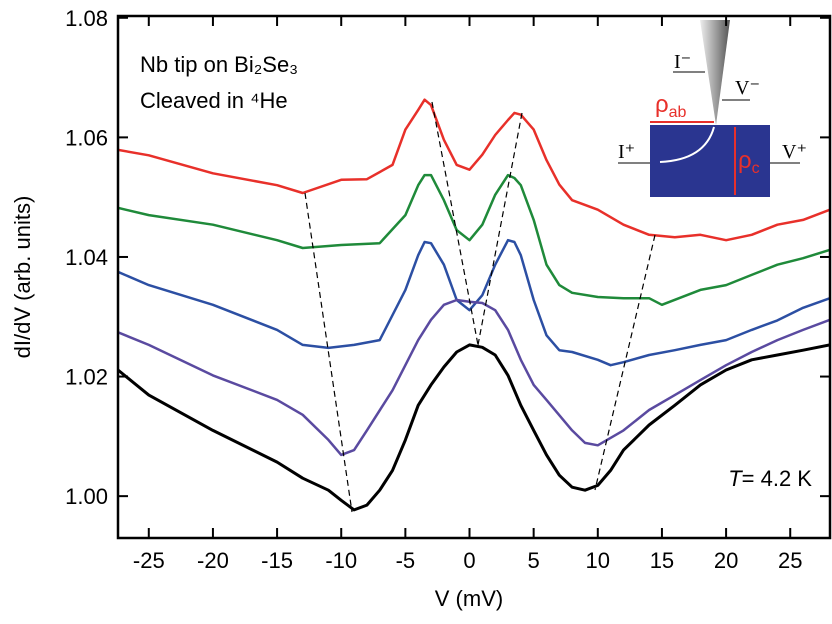  Describe the element at coordinates (149, 560) in the screenshot. I see `x-tick-label: -25` at that location.